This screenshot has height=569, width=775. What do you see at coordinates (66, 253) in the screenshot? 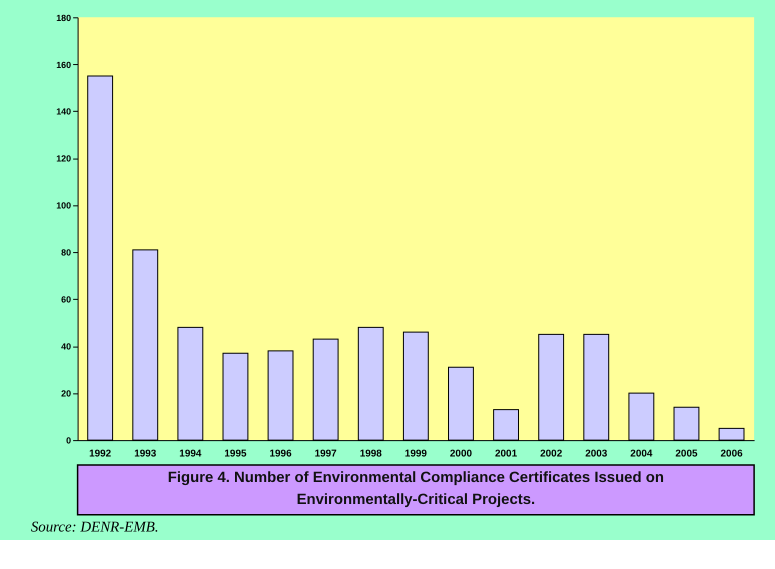
I see `y-tick-label: 80` at bounding box center [66, 253].